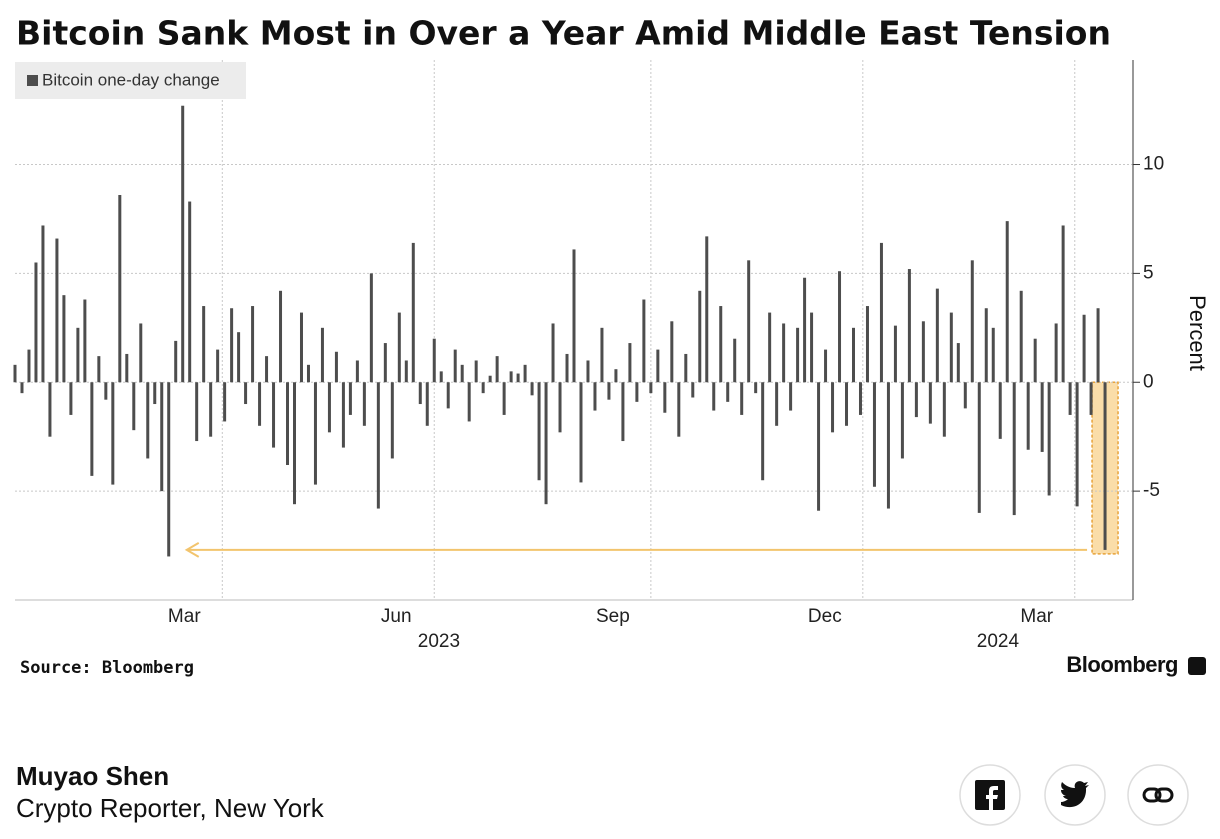 This screenshot has width=1220, height=839. I want to click on x-tick-label: Dec, so click(825, 616).